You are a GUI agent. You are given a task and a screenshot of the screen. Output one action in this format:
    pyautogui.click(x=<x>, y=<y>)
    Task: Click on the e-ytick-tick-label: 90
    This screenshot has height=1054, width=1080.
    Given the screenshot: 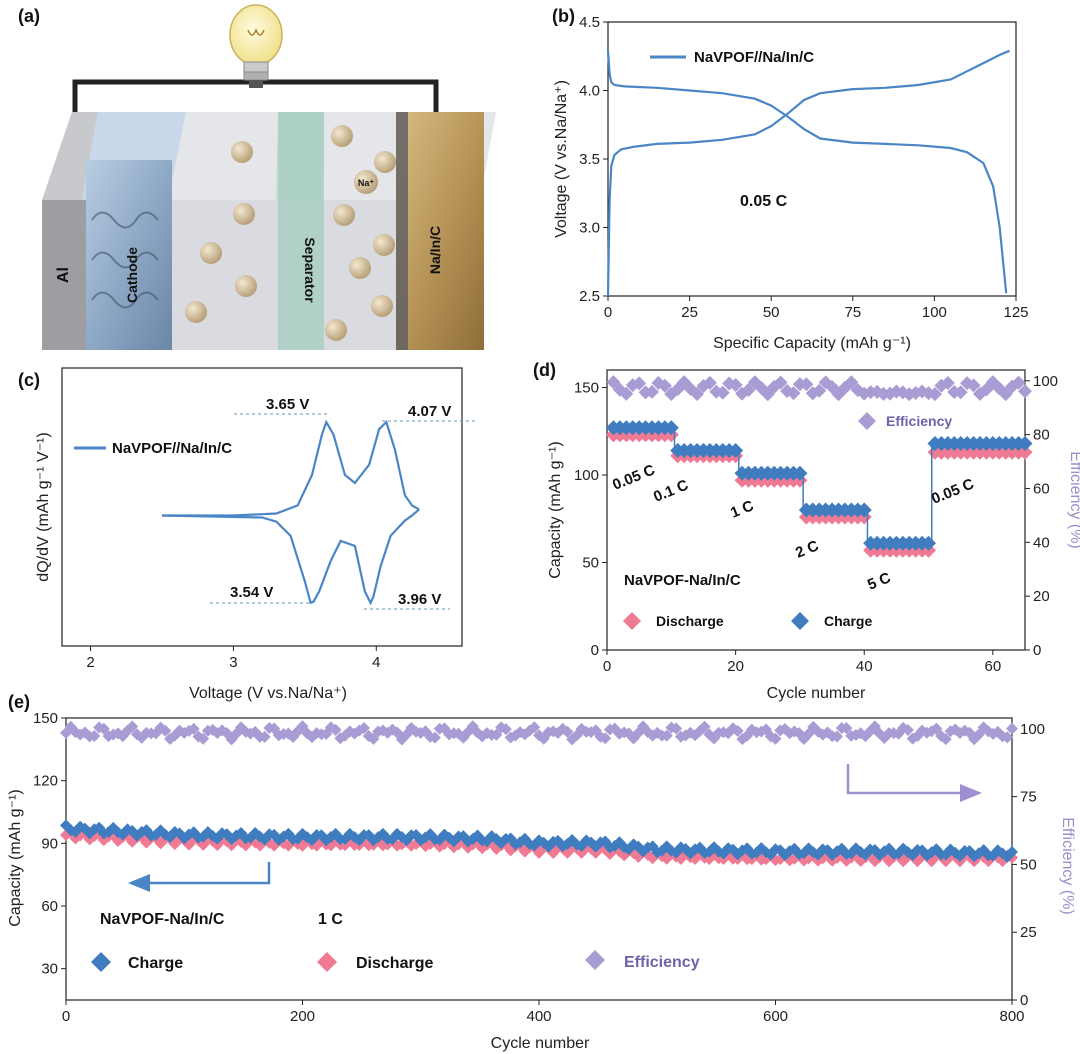 What is the action you would take?
    pyautogui.click(x=49, y=843)
    